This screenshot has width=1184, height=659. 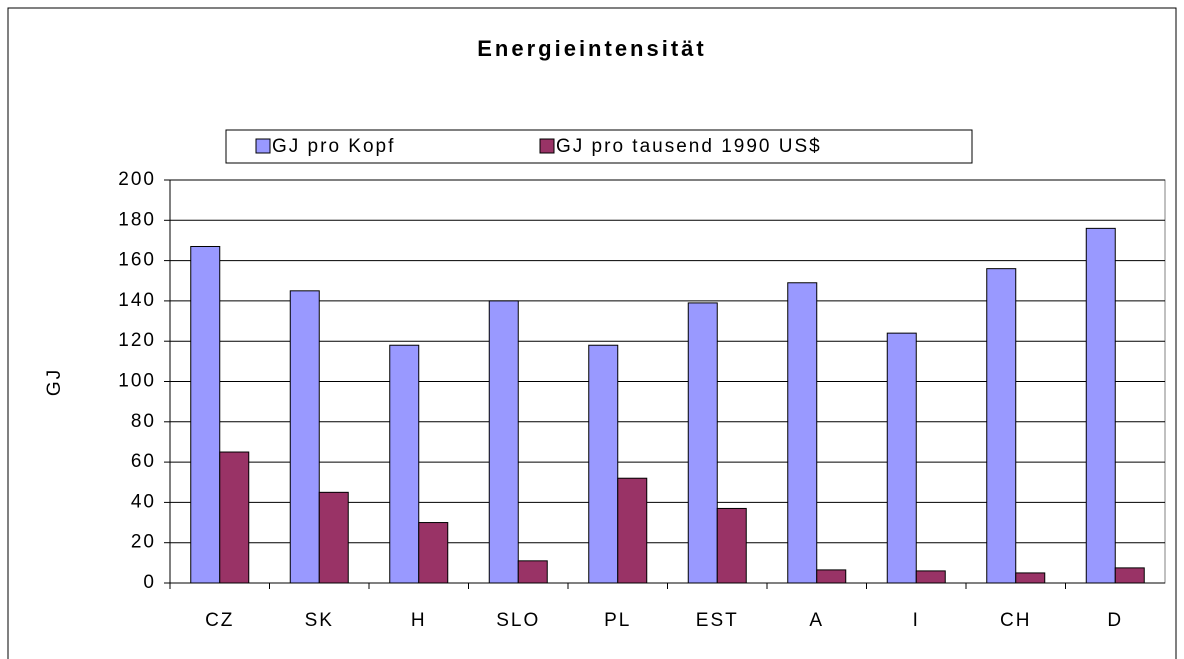 I want to click on y-tick-label: 160, so click(x=137, y=260).